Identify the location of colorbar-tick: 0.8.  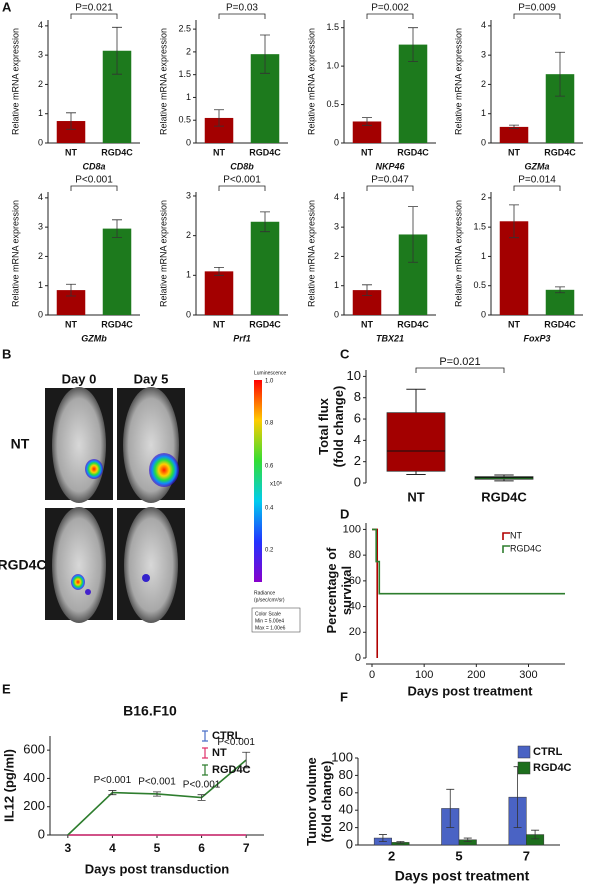
(269, 424).